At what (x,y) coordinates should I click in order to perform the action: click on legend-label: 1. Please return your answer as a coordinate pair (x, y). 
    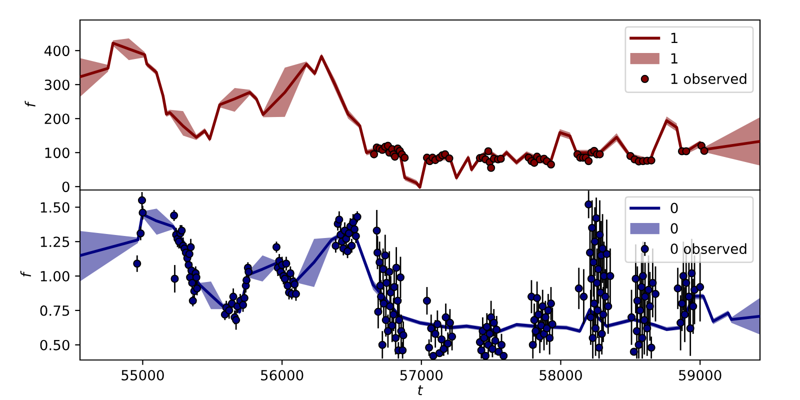
    Looking at the image, I should click on (674, 58).